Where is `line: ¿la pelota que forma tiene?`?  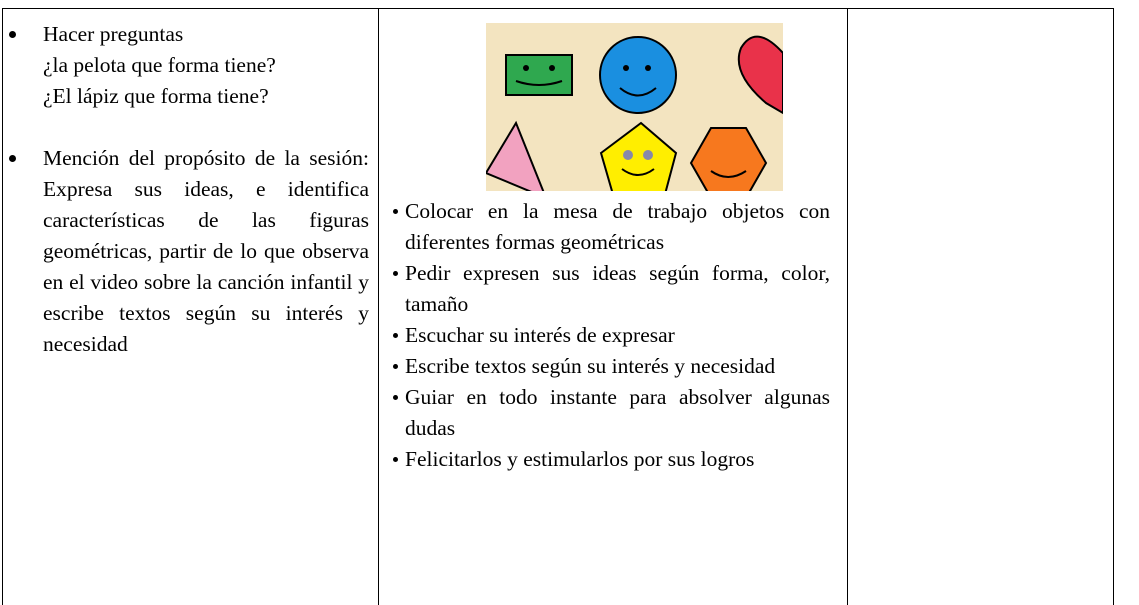
line: ¿la pelota que forma tiene? is located at coordinates (159, 65).